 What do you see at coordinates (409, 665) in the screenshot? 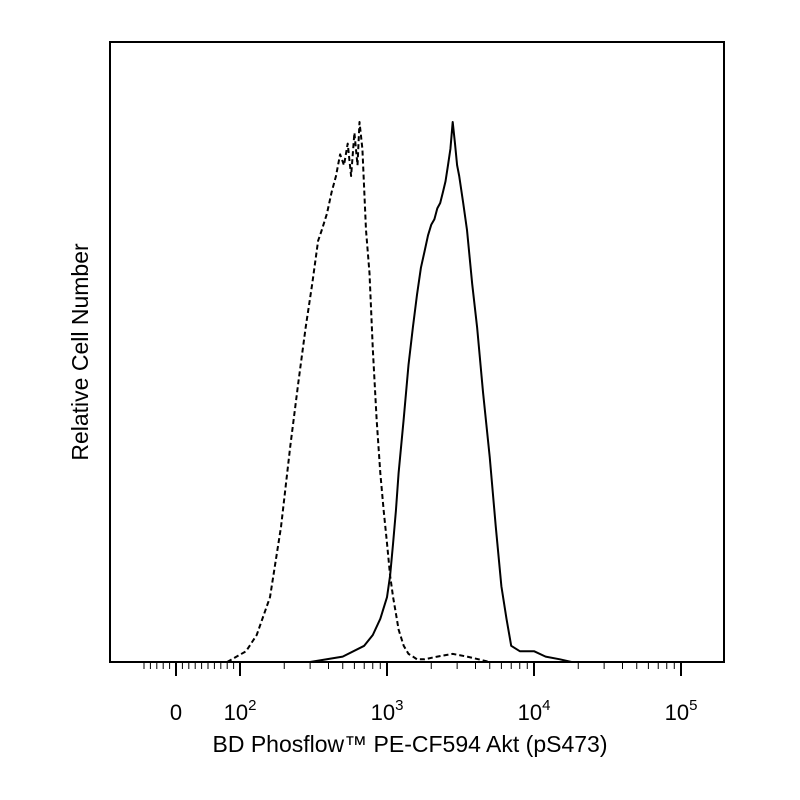
I see `x-axis-minor-ticks` at bounding box center [409, 665].